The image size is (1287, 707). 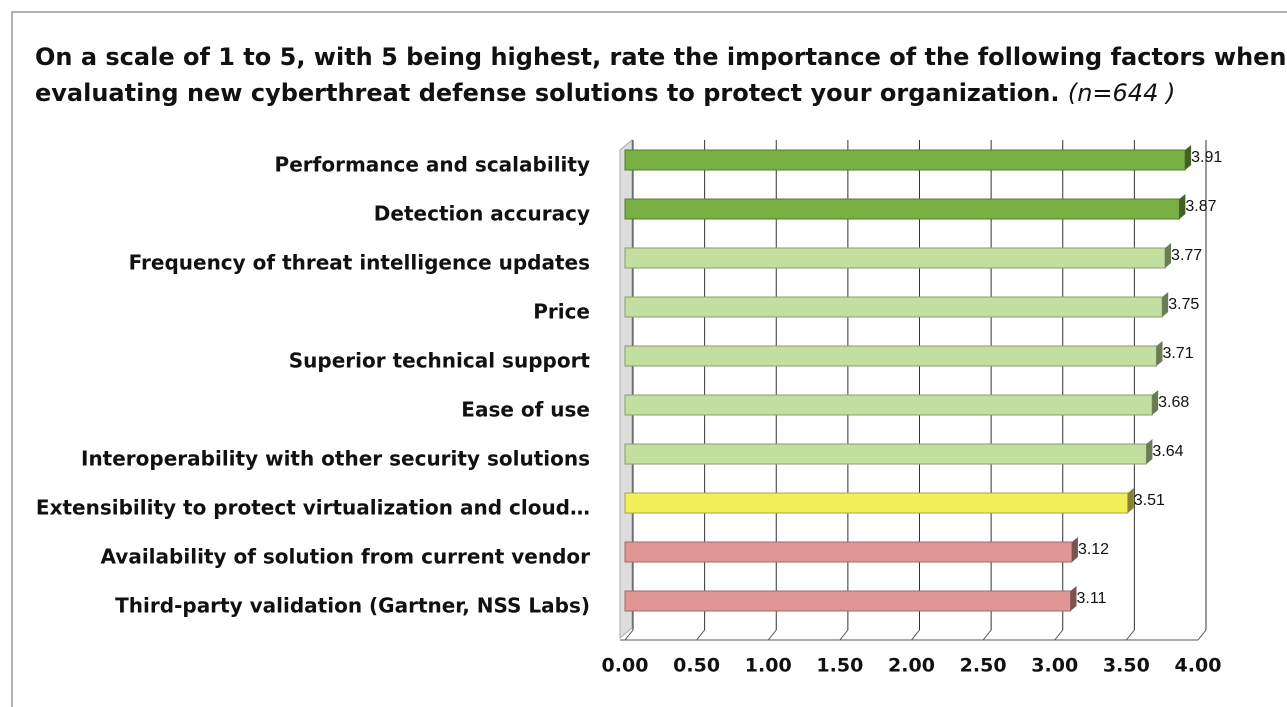 I want to click on x-tick-label: 2.00, so click(x=911, y=666).